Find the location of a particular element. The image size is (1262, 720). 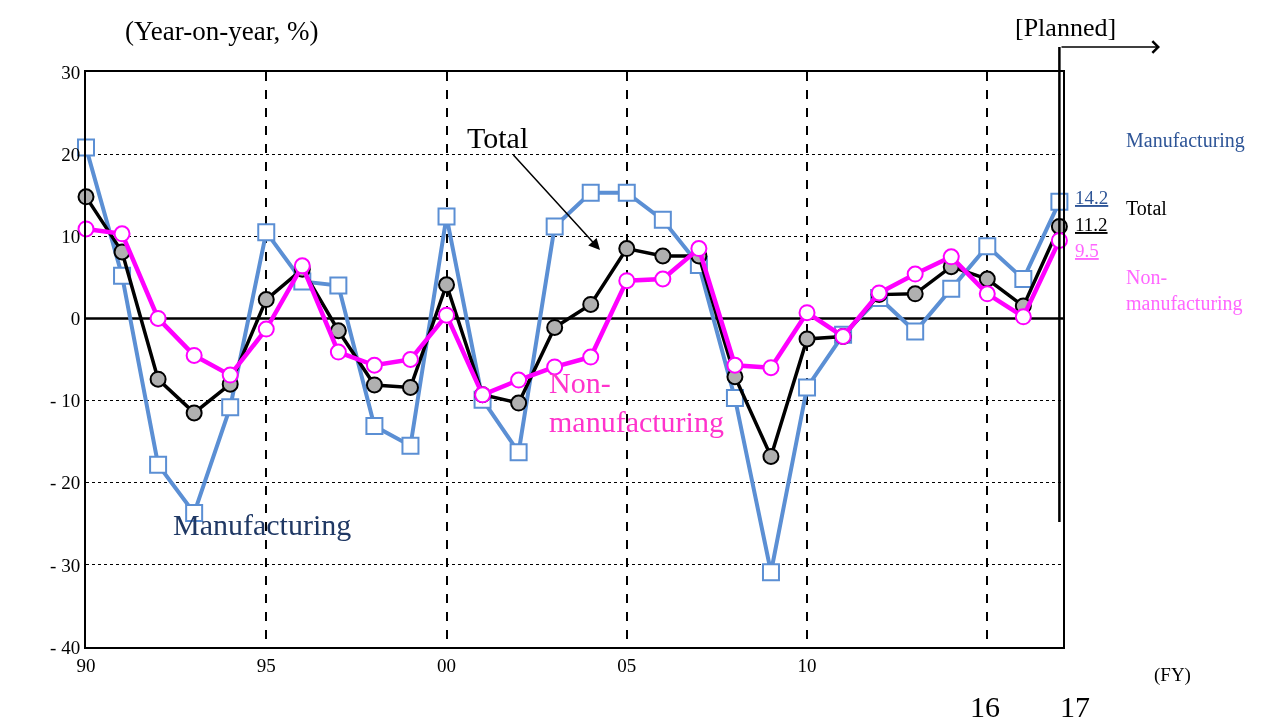

y-tick-label: 30 is located at coordinates (71, 72).